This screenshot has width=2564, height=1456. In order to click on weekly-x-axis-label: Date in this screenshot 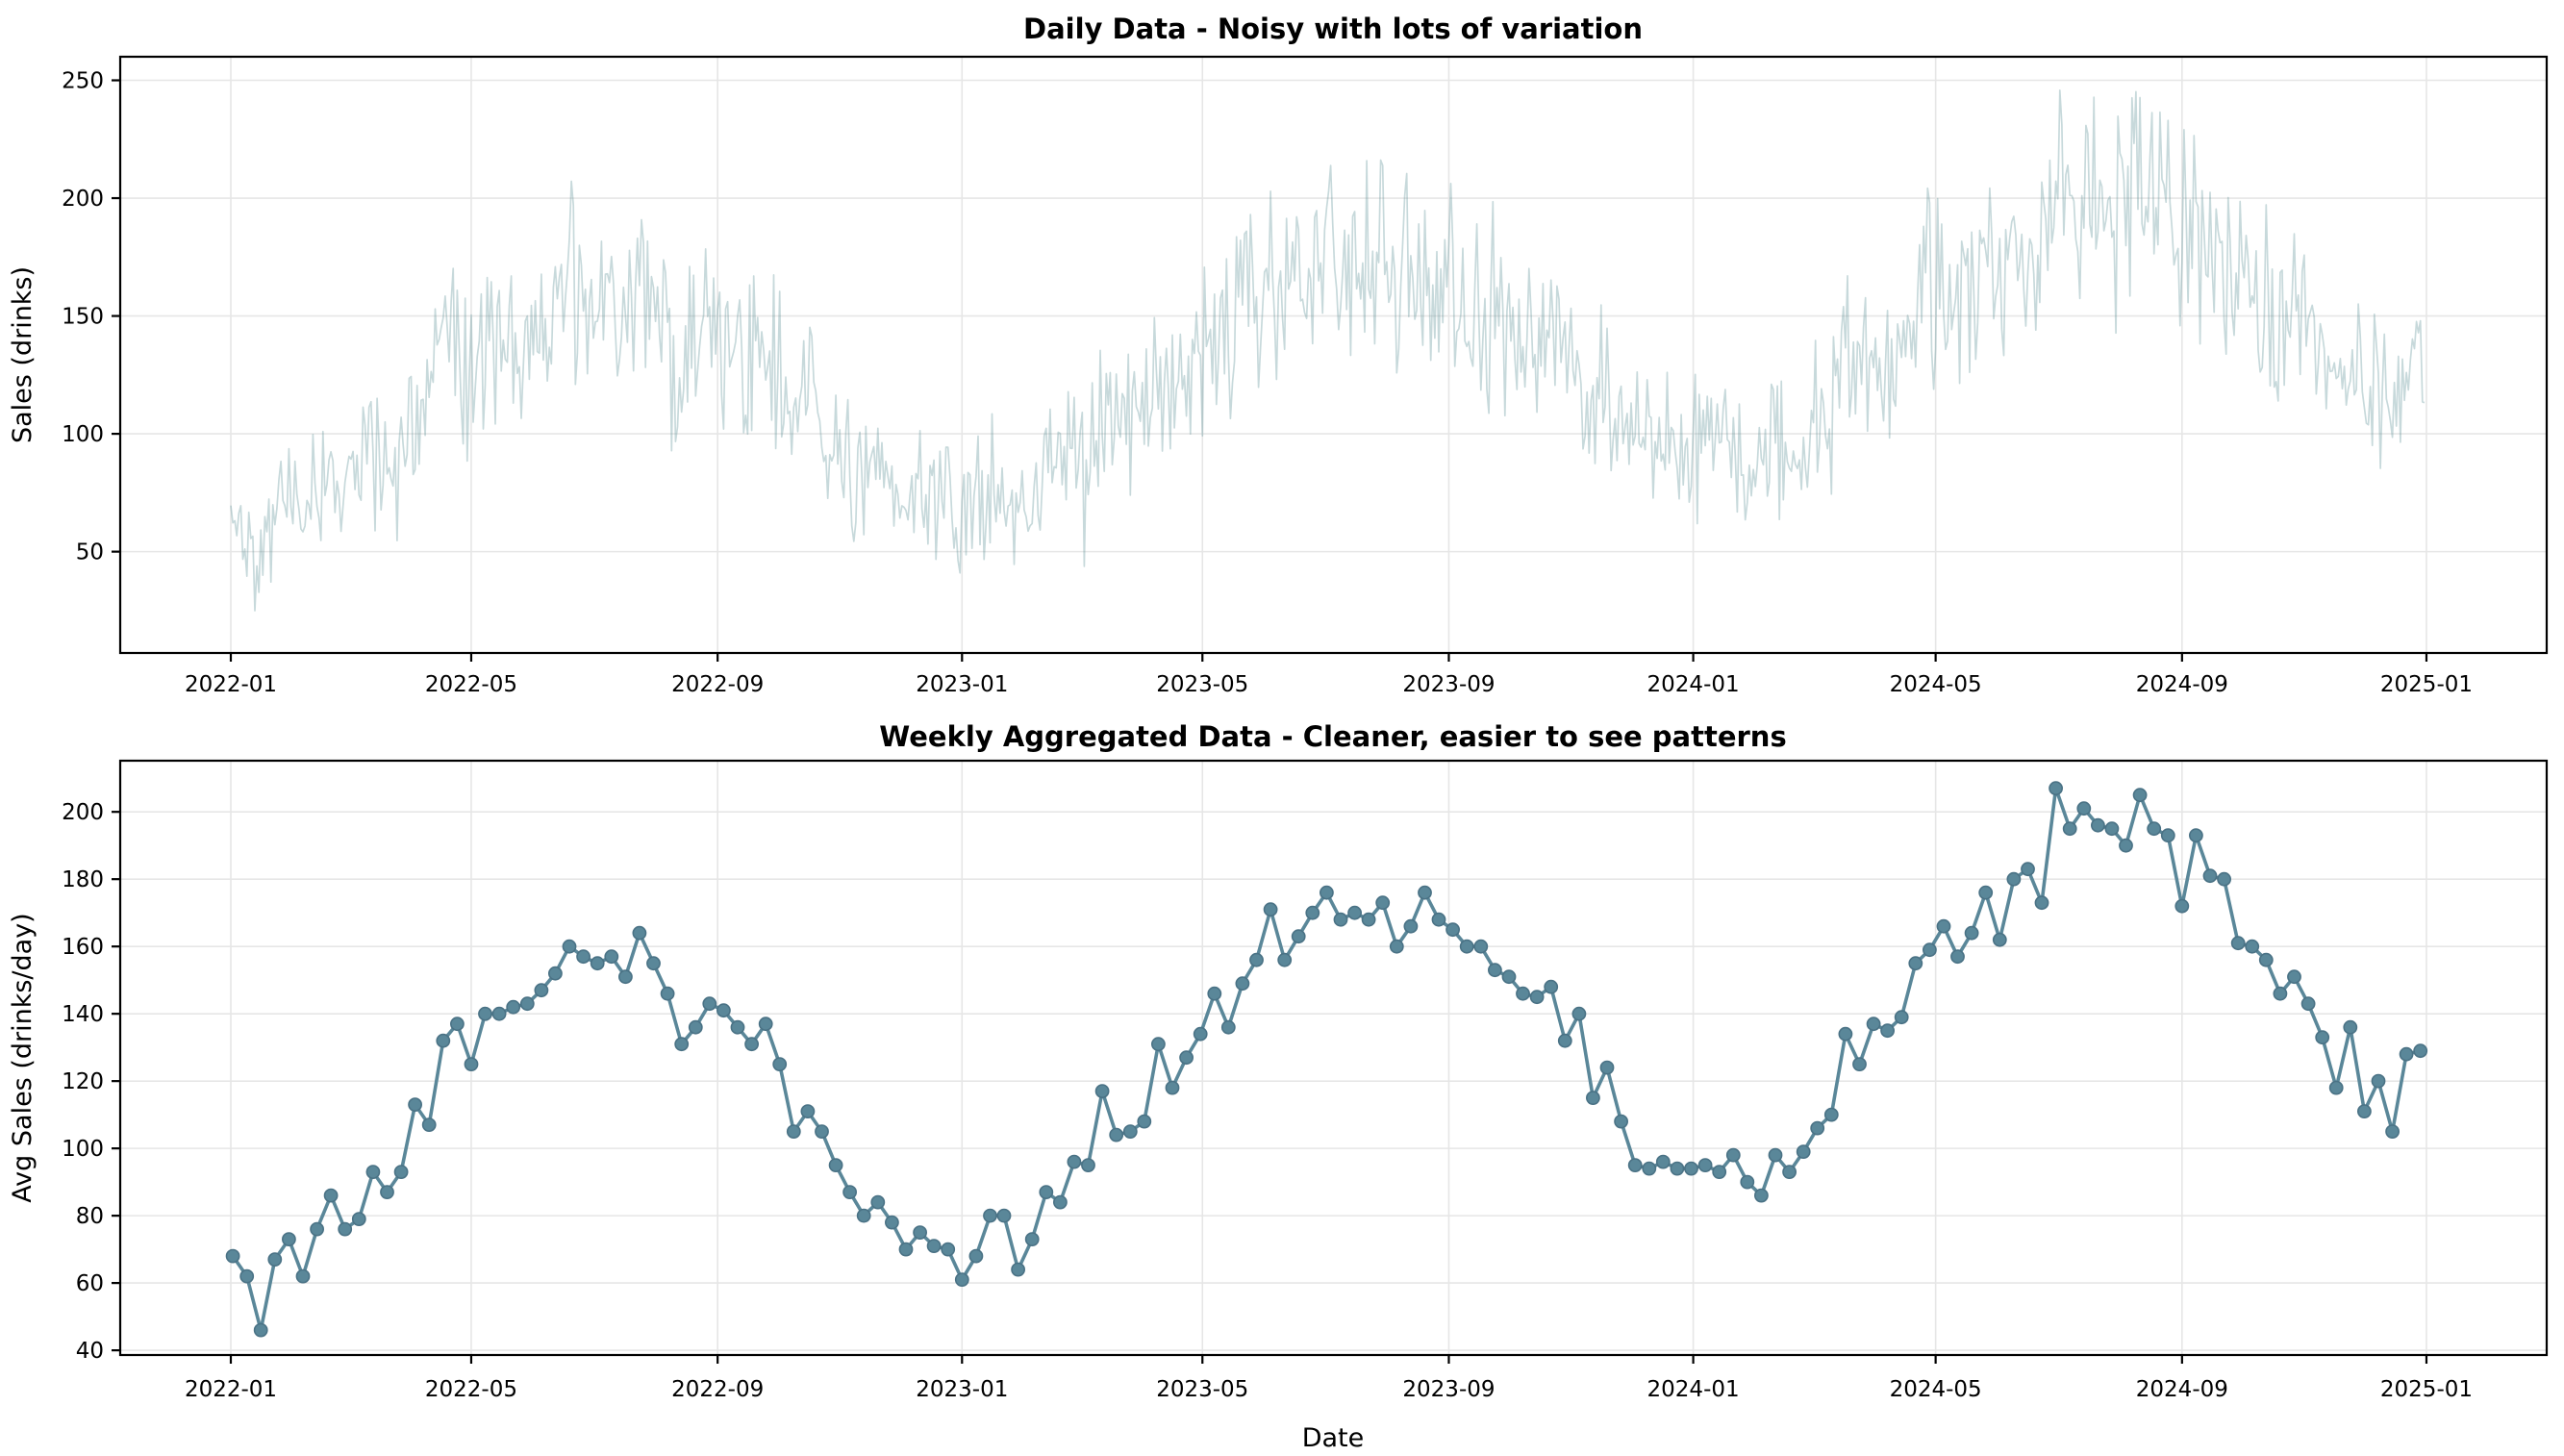, I will do `click(1333, 1438)`.